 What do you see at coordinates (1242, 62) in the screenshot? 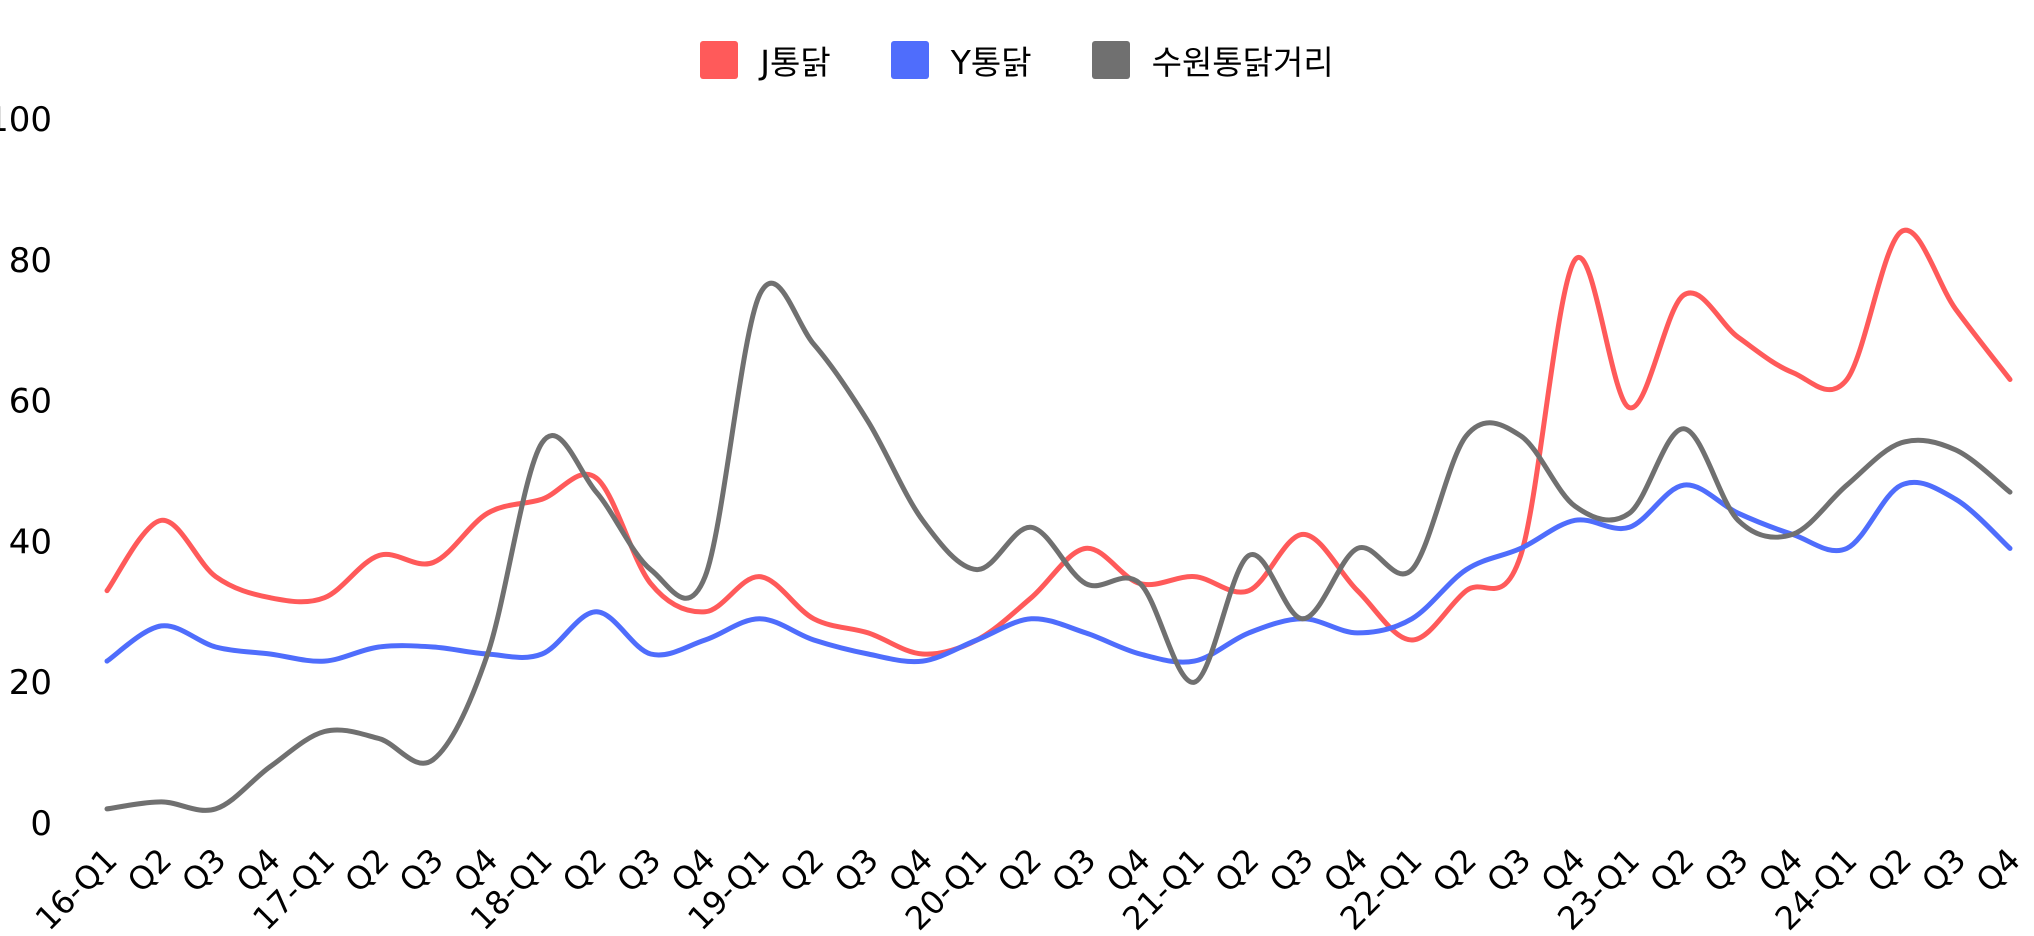
I see `legend-label: 수원통닭거리` at bounding box center [1242, 62].